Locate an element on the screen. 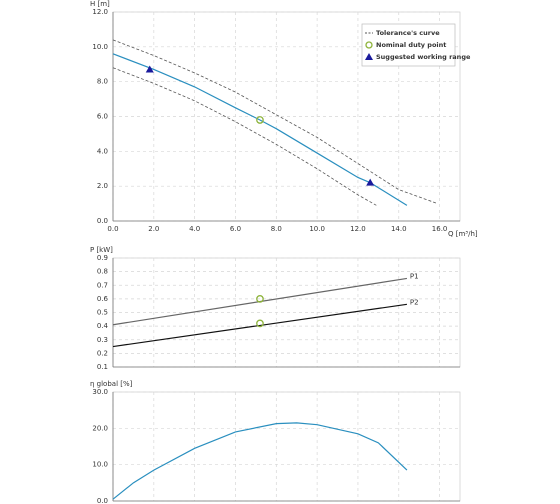 This screenshot has height=504, width=560. legend-label: Tolerance's curve is located at coordinates (408, 33).